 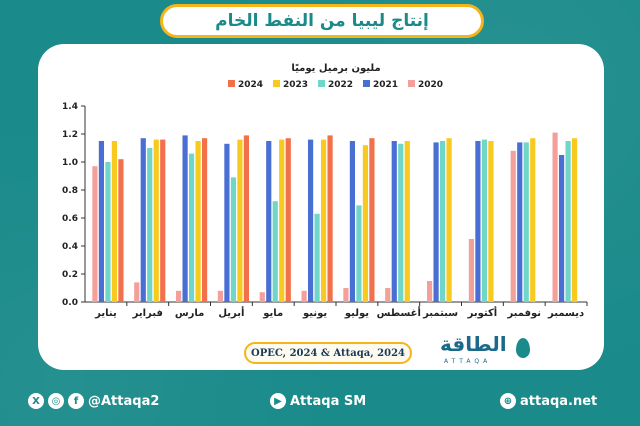 What do you see at coordinates (147, 313) in the screenshot?
I see `x-tick-label: فبراير` at bounding box center [147, 313].